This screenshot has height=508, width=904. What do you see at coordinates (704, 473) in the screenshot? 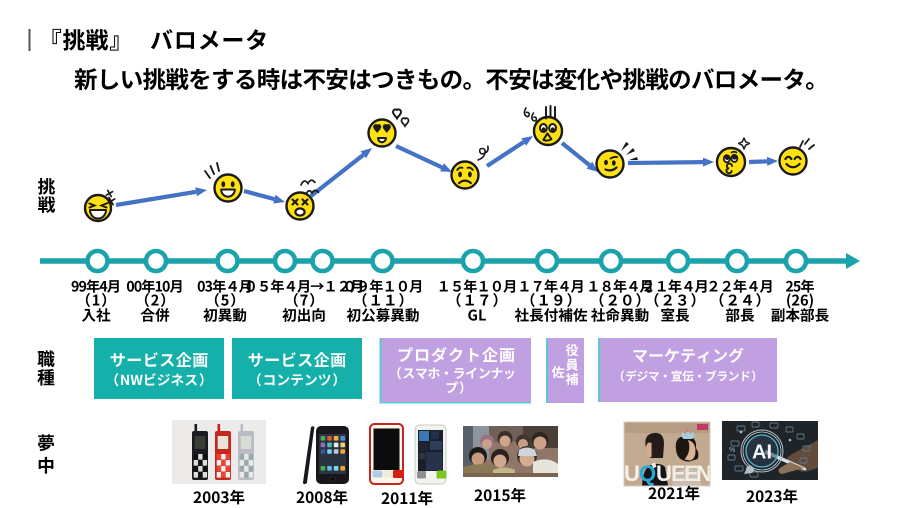
I see `svg-text: N` at bounding box center [704, 473].